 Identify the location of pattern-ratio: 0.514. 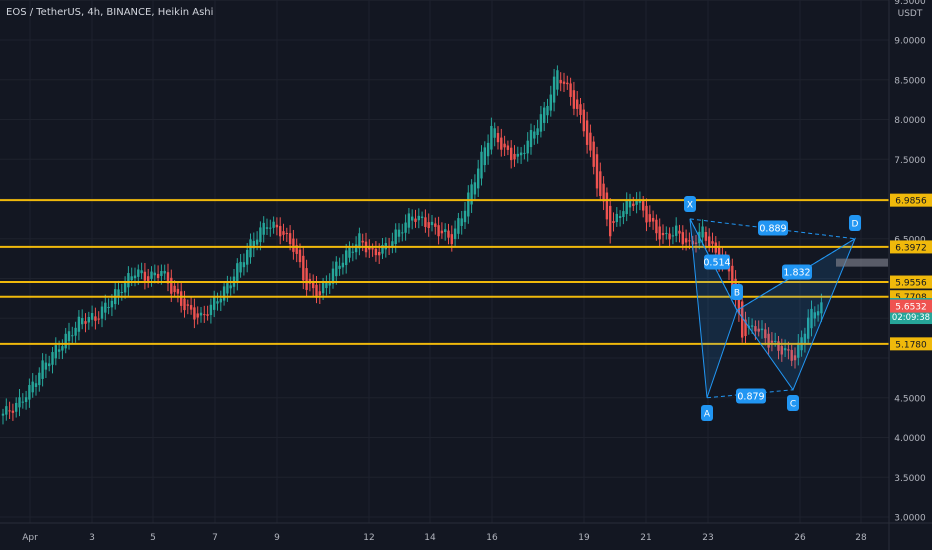
(717, 262).